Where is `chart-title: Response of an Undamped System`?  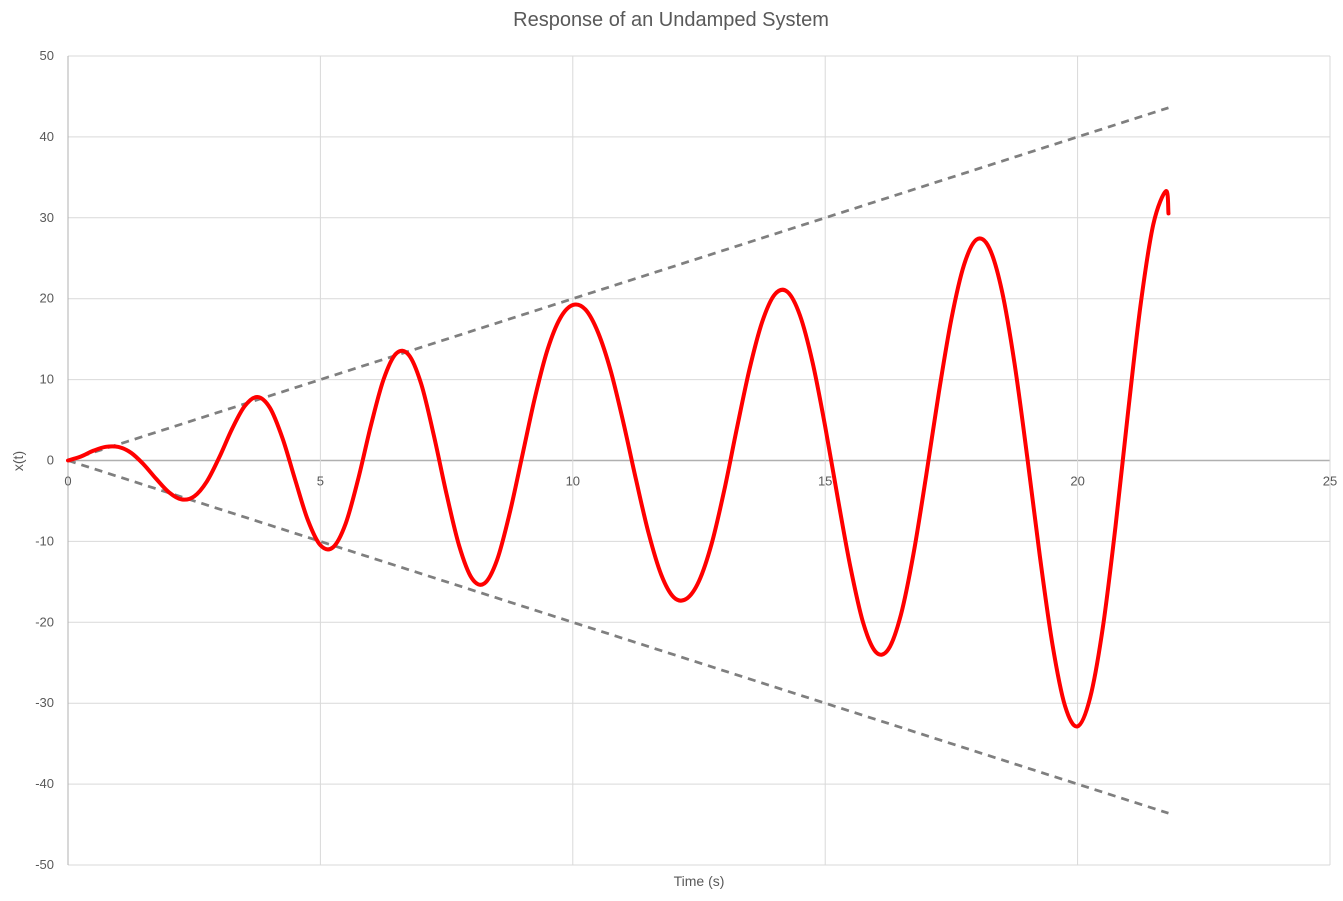
chart-title: Response of an Undamped System is located at coordinates (671, 20).